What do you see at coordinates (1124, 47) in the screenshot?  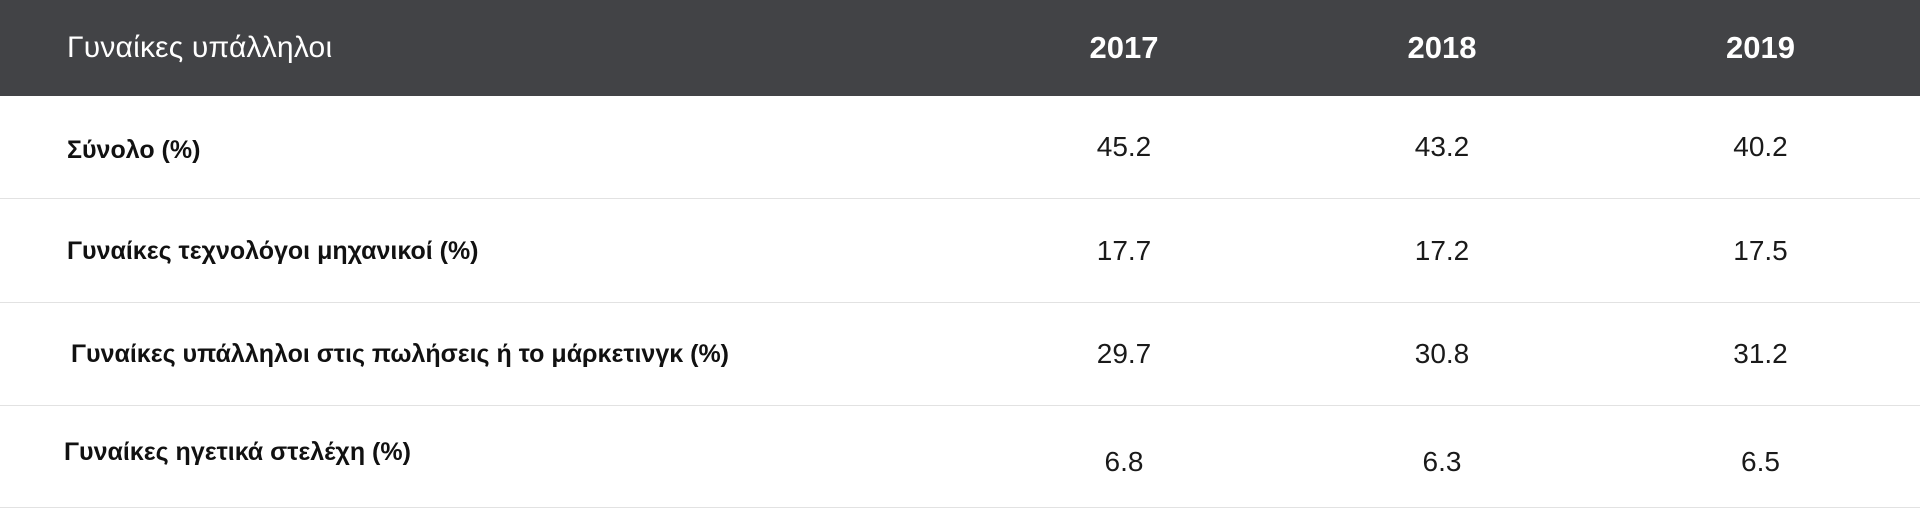 I see `header-year-2017: 2017` at bounding box center [1124, 47].